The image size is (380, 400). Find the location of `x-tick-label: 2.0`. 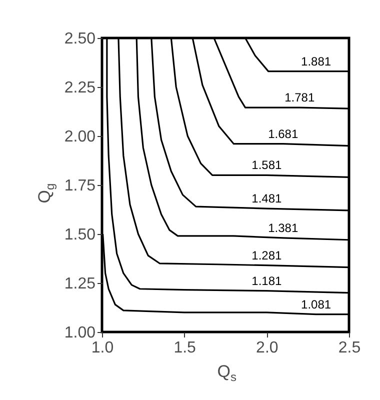

x-tick-label: 2.0 is located at coordinates (267, 348).